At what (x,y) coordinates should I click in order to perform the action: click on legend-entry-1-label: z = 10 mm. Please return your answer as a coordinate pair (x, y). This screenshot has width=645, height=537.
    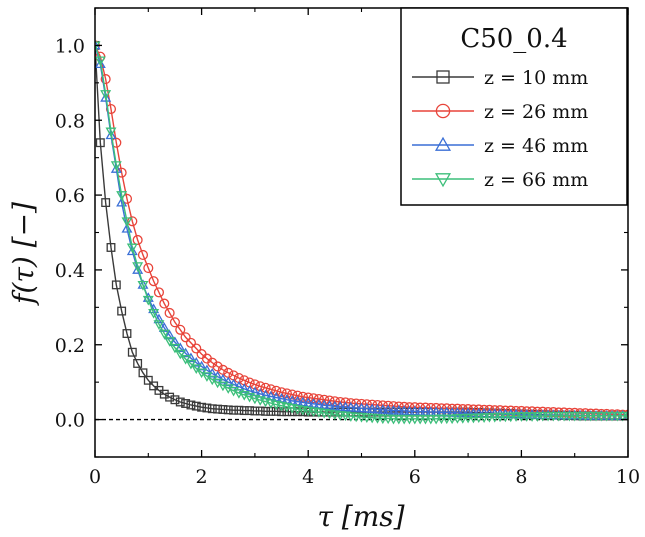
    Looking at the image, I should click on (536, 78).